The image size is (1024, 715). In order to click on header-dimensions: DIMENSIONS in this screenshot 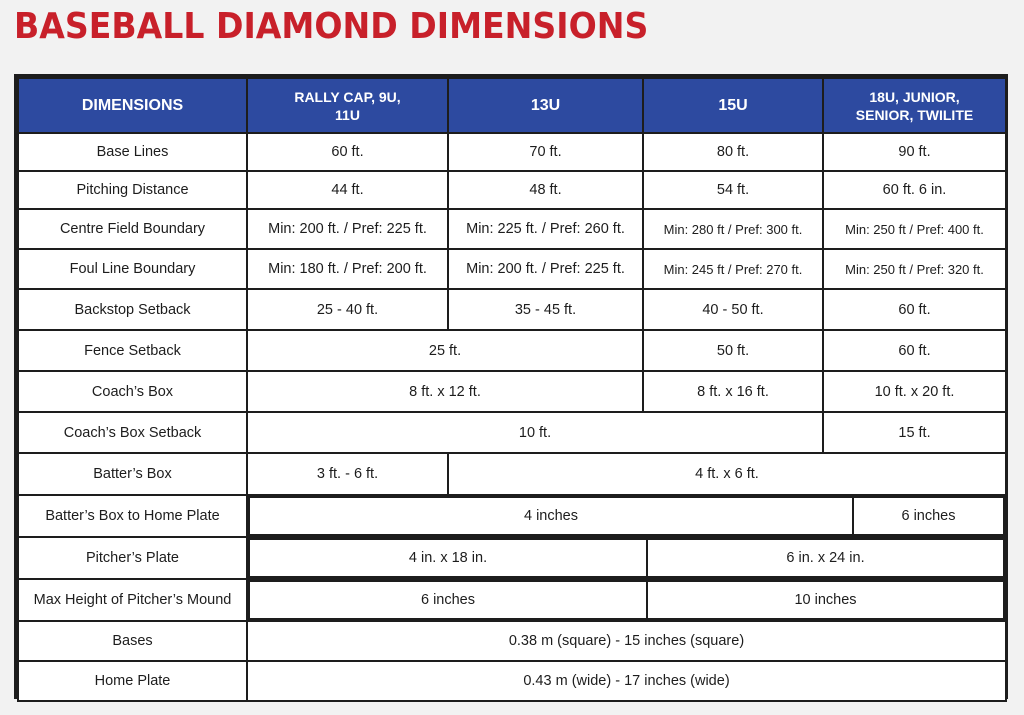, I will do `click(132, 105)`.